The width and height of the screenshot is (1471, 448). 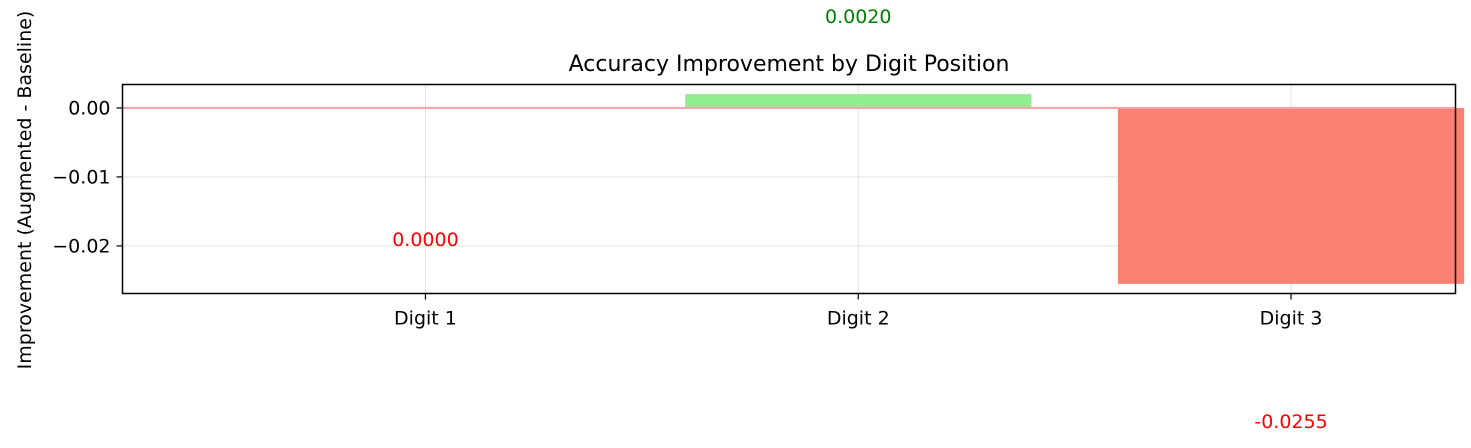 What do you see at coordinates (425, 319) in the screenshot?
I see `x-tick-label: Digit 1` at bounding box center [425, 319].